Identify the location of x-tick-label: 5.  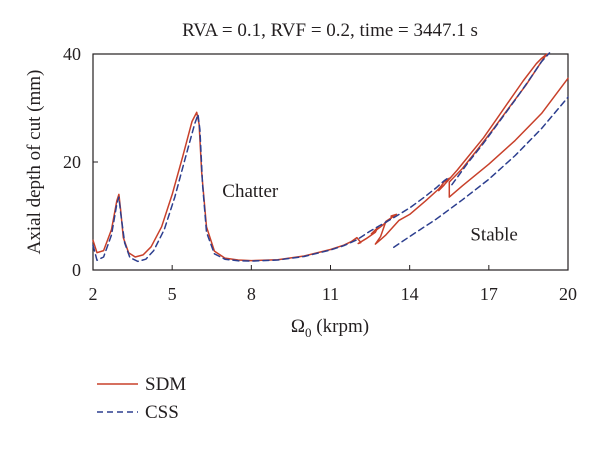
(172, 294).